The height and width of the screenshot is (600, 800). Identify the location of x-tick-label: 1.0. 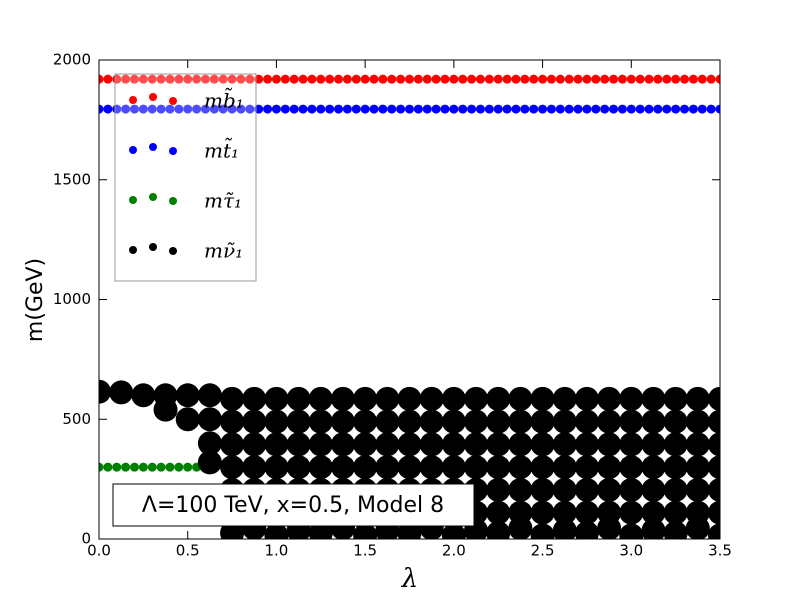
(276, 551).